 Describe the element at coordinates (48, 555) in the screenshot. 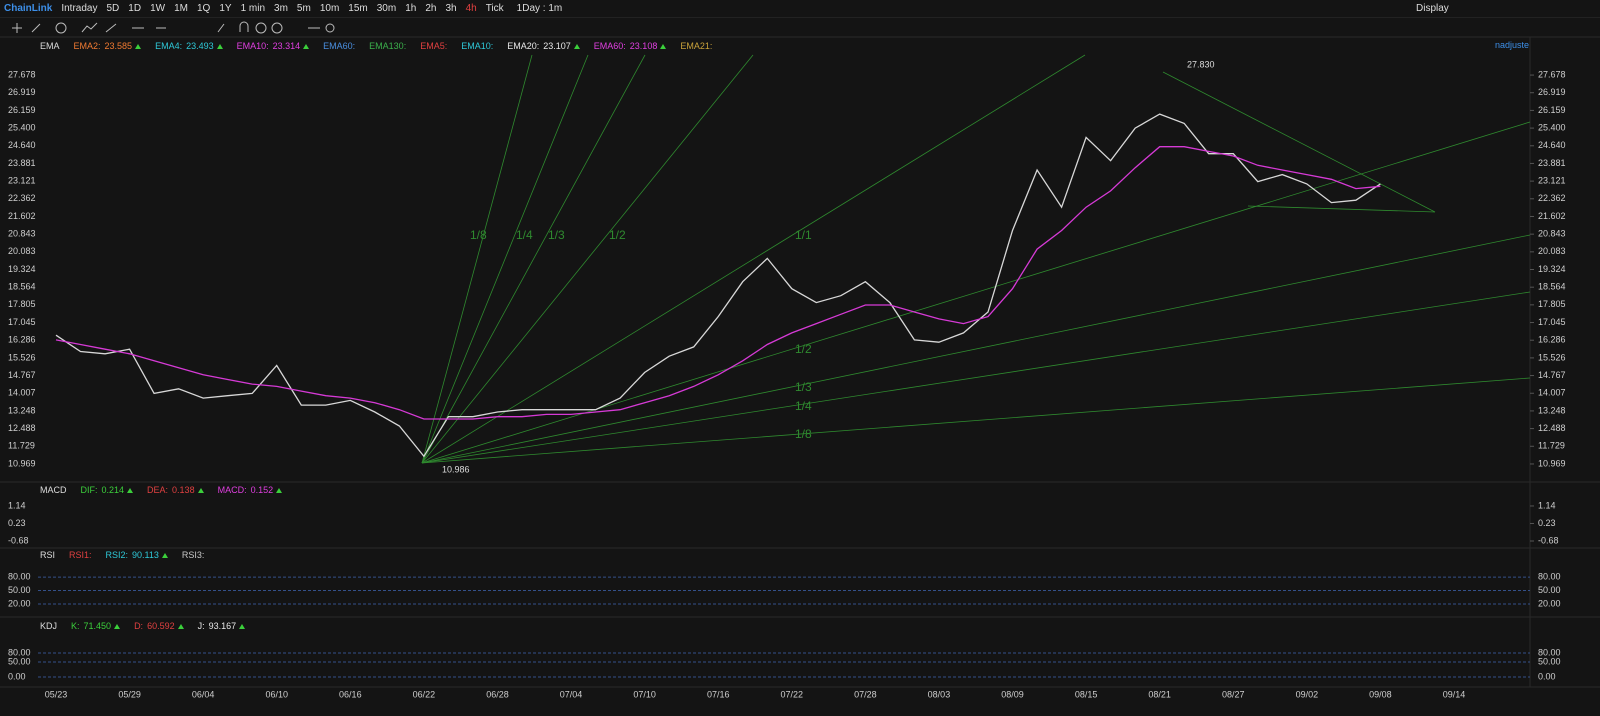

I see `indicator-name: RSI` at that location.